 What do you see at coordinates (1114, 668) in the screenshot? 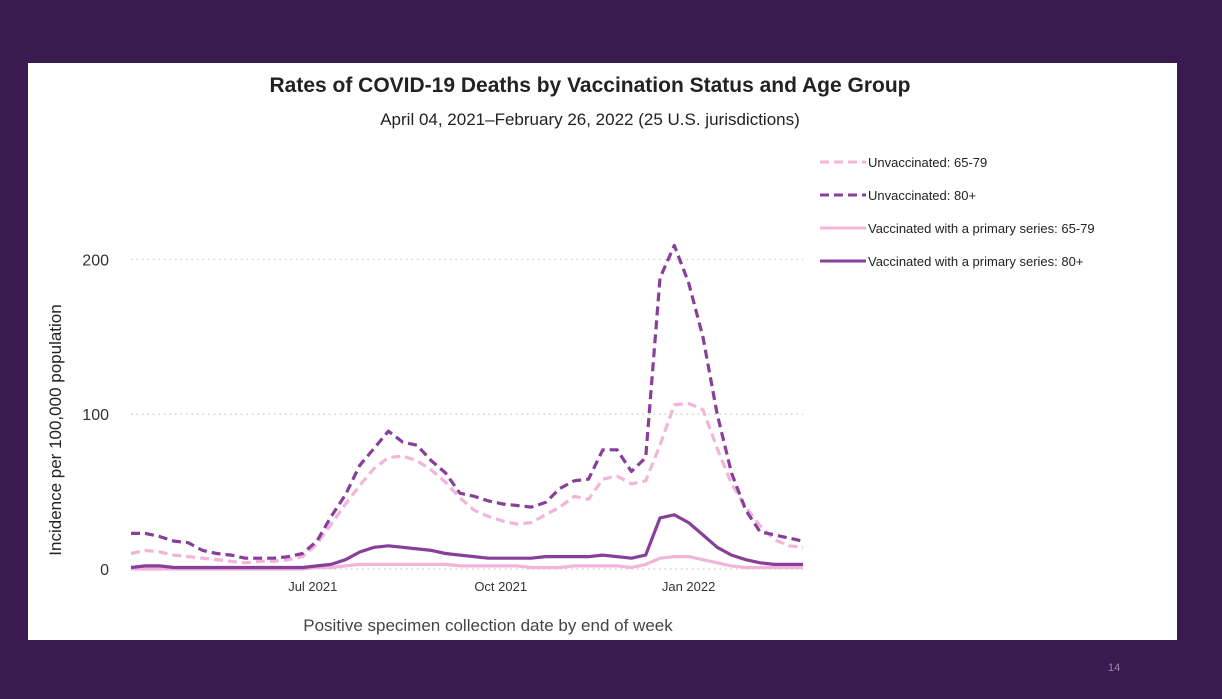
I see `page-number: 14` at bounding box center [1114, 668].